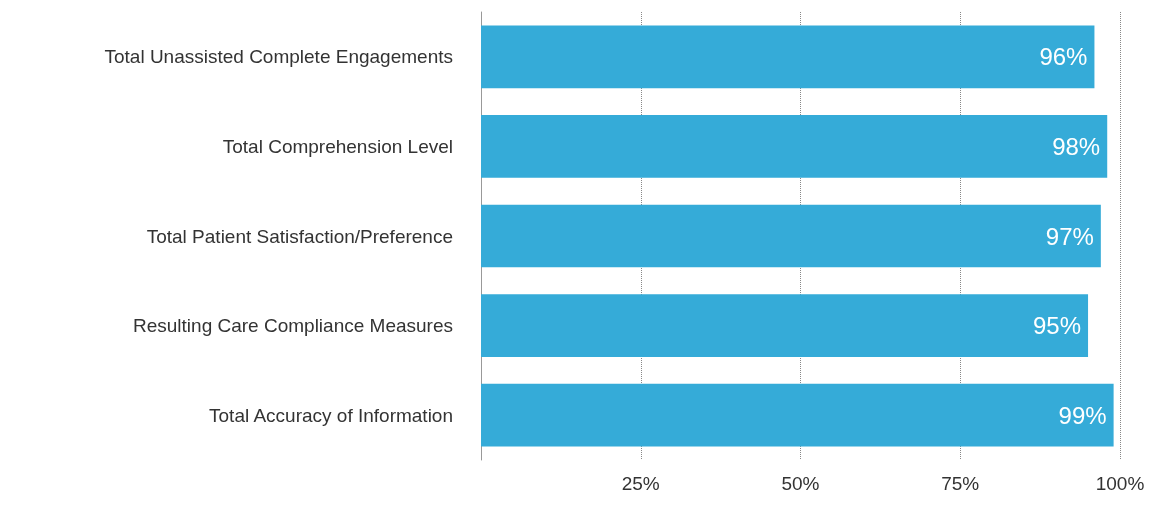  I want to click on y-tick-label: Total Patient Satisfaction/Preference, so click(299, 236).